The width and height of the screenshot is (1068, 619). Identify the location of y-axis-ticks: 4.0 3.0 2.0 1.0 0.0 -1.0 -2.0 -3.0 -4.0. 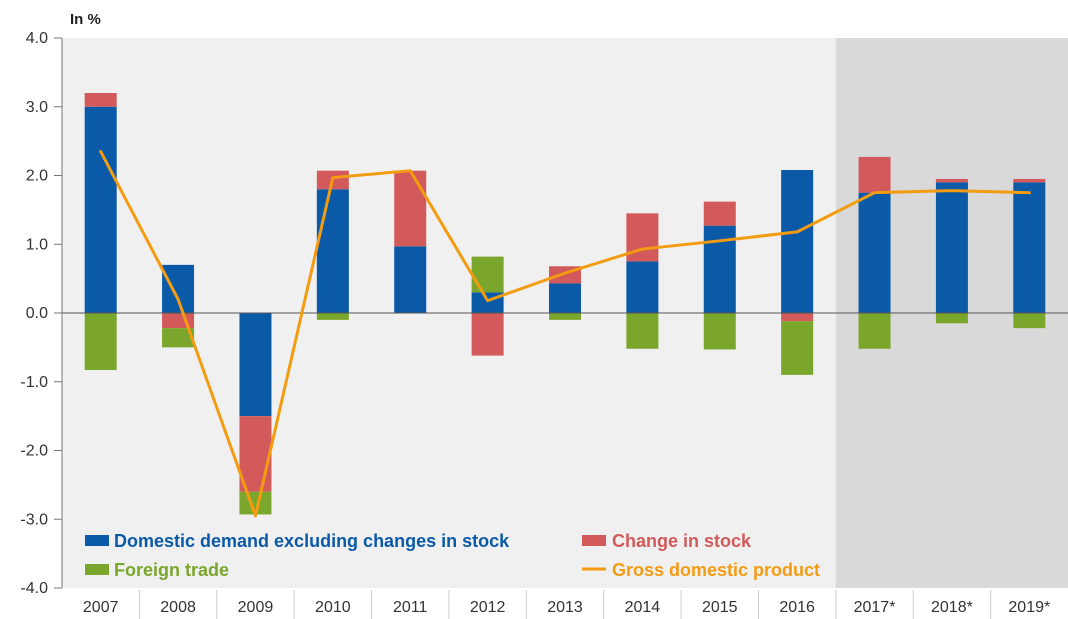
(41, 313).